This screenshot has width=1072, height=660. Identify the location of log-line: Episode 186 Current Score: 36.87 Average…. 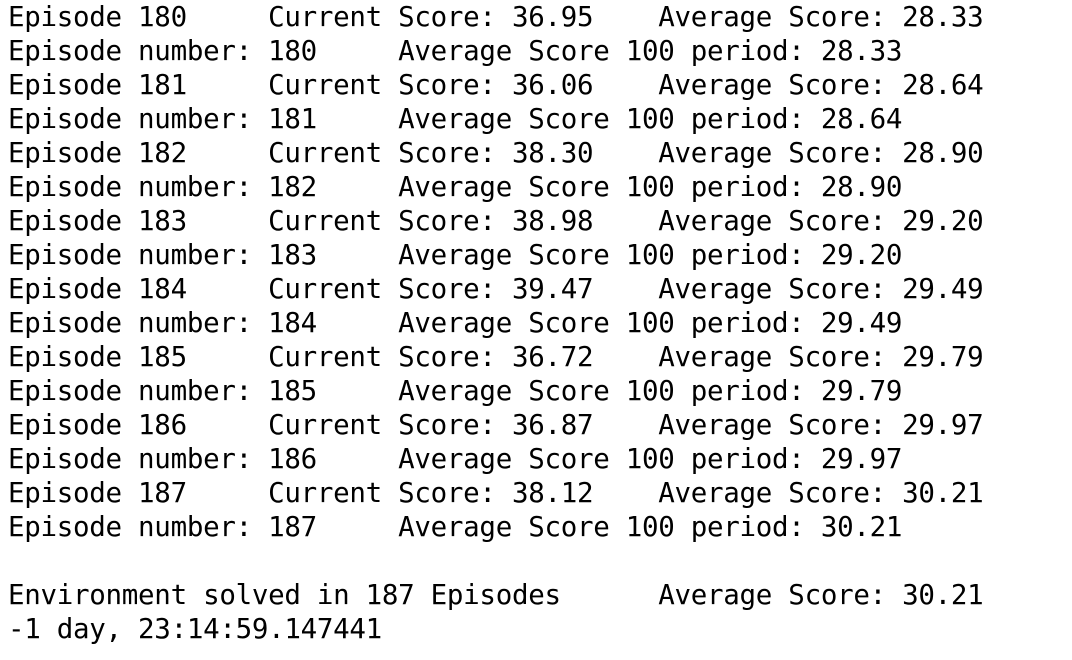
(496, 425).